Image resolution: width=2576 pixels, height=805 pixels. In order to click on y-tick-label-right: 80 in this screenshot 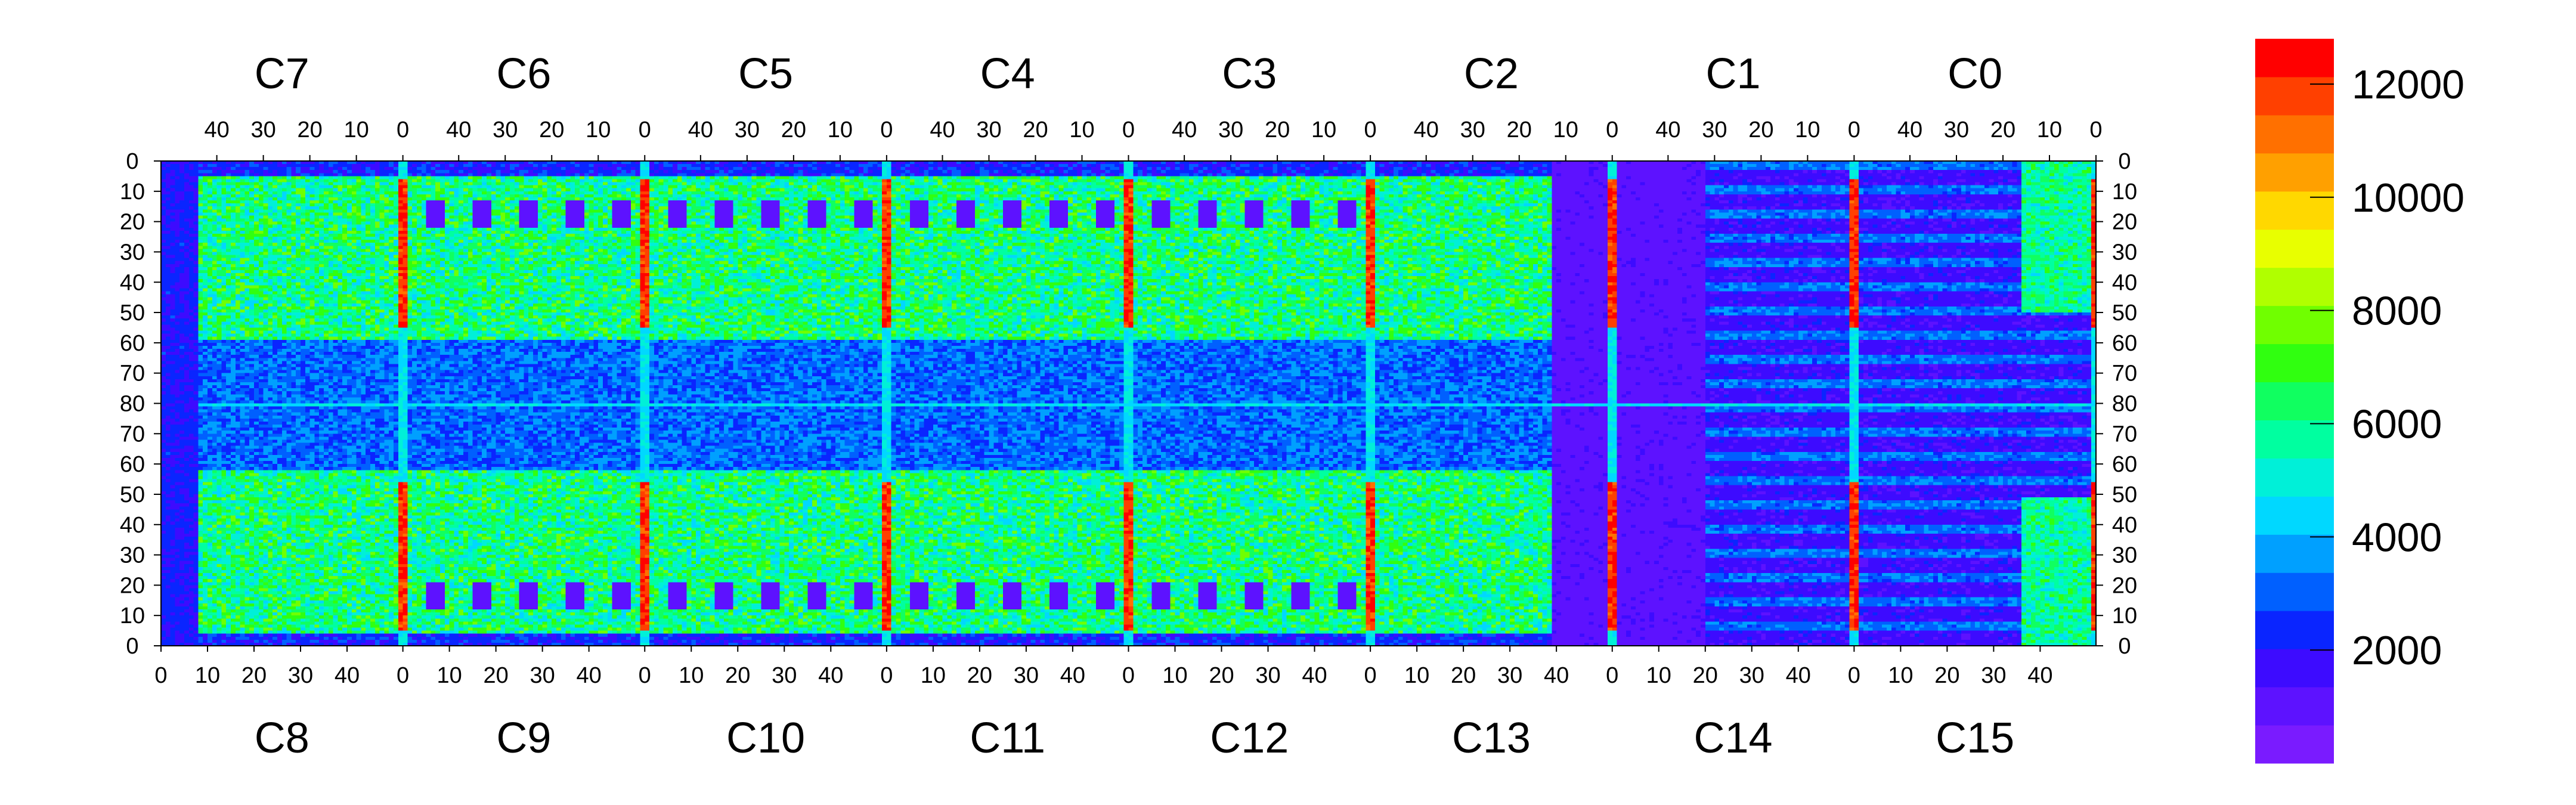, I will do `click(2125, 405)`.